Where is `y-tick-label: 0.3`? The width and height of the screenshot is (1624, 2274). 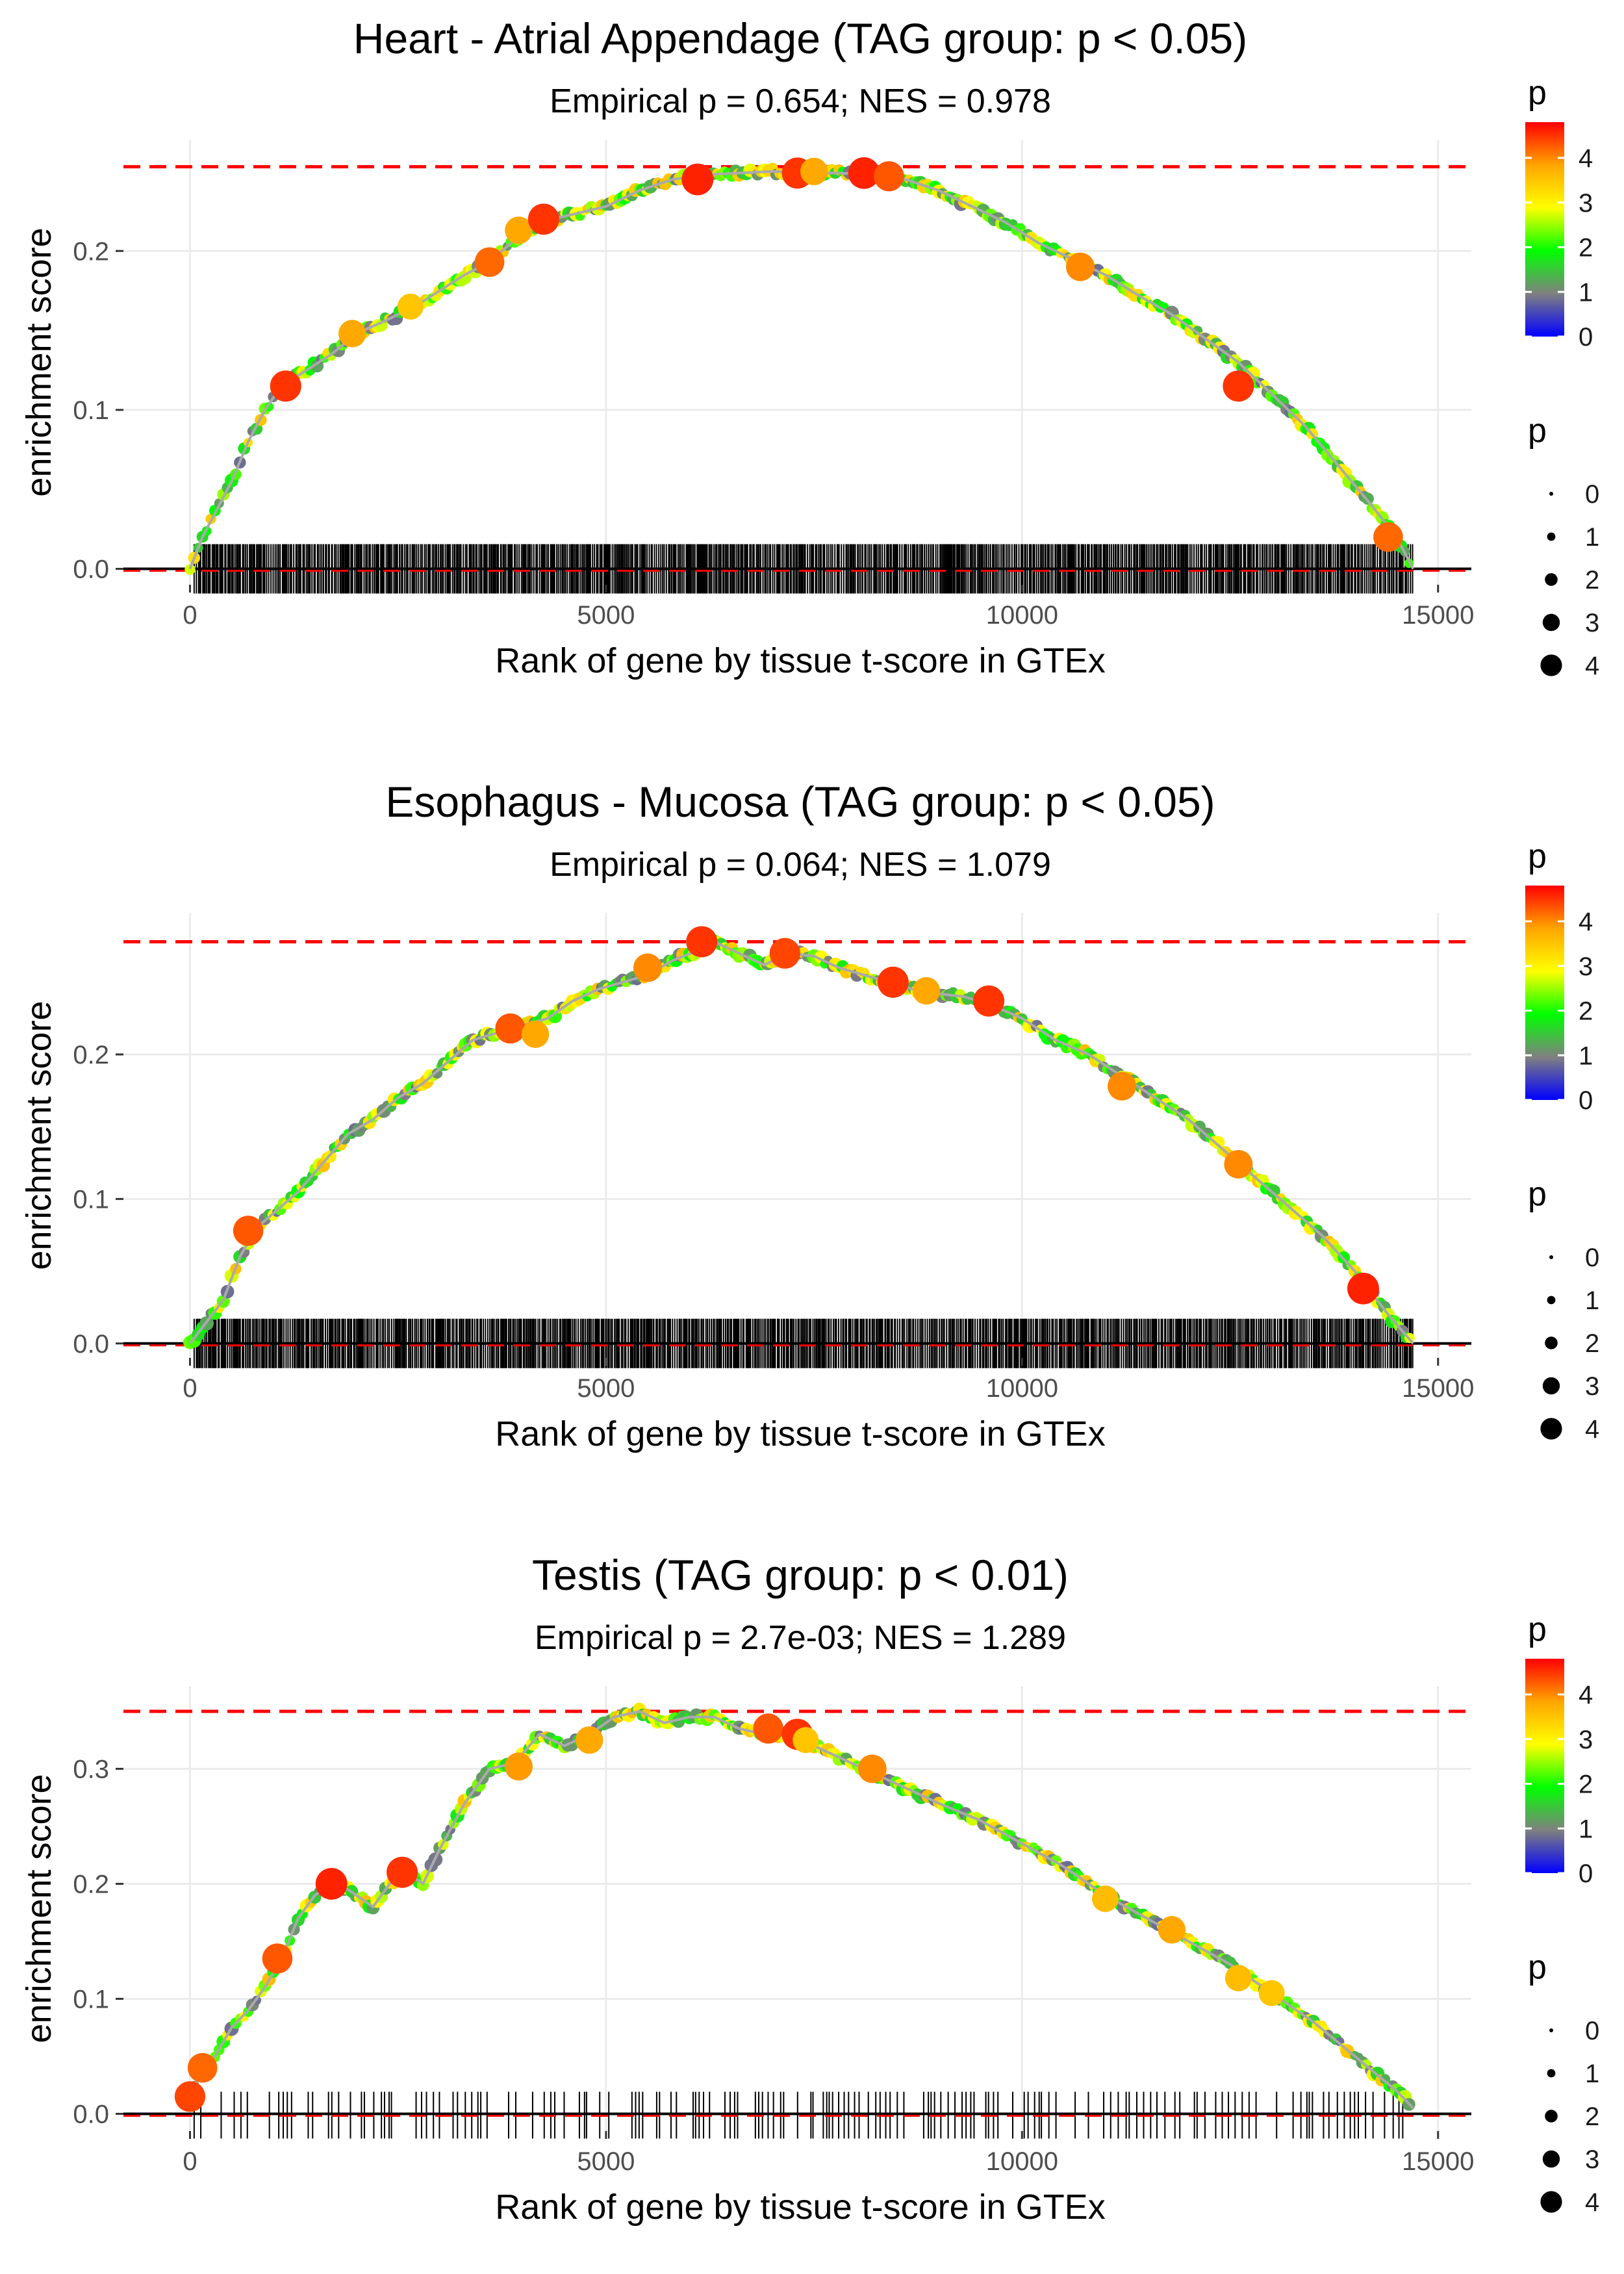 y-tick-label: 0.3 is located at coordinates (91, 1769).